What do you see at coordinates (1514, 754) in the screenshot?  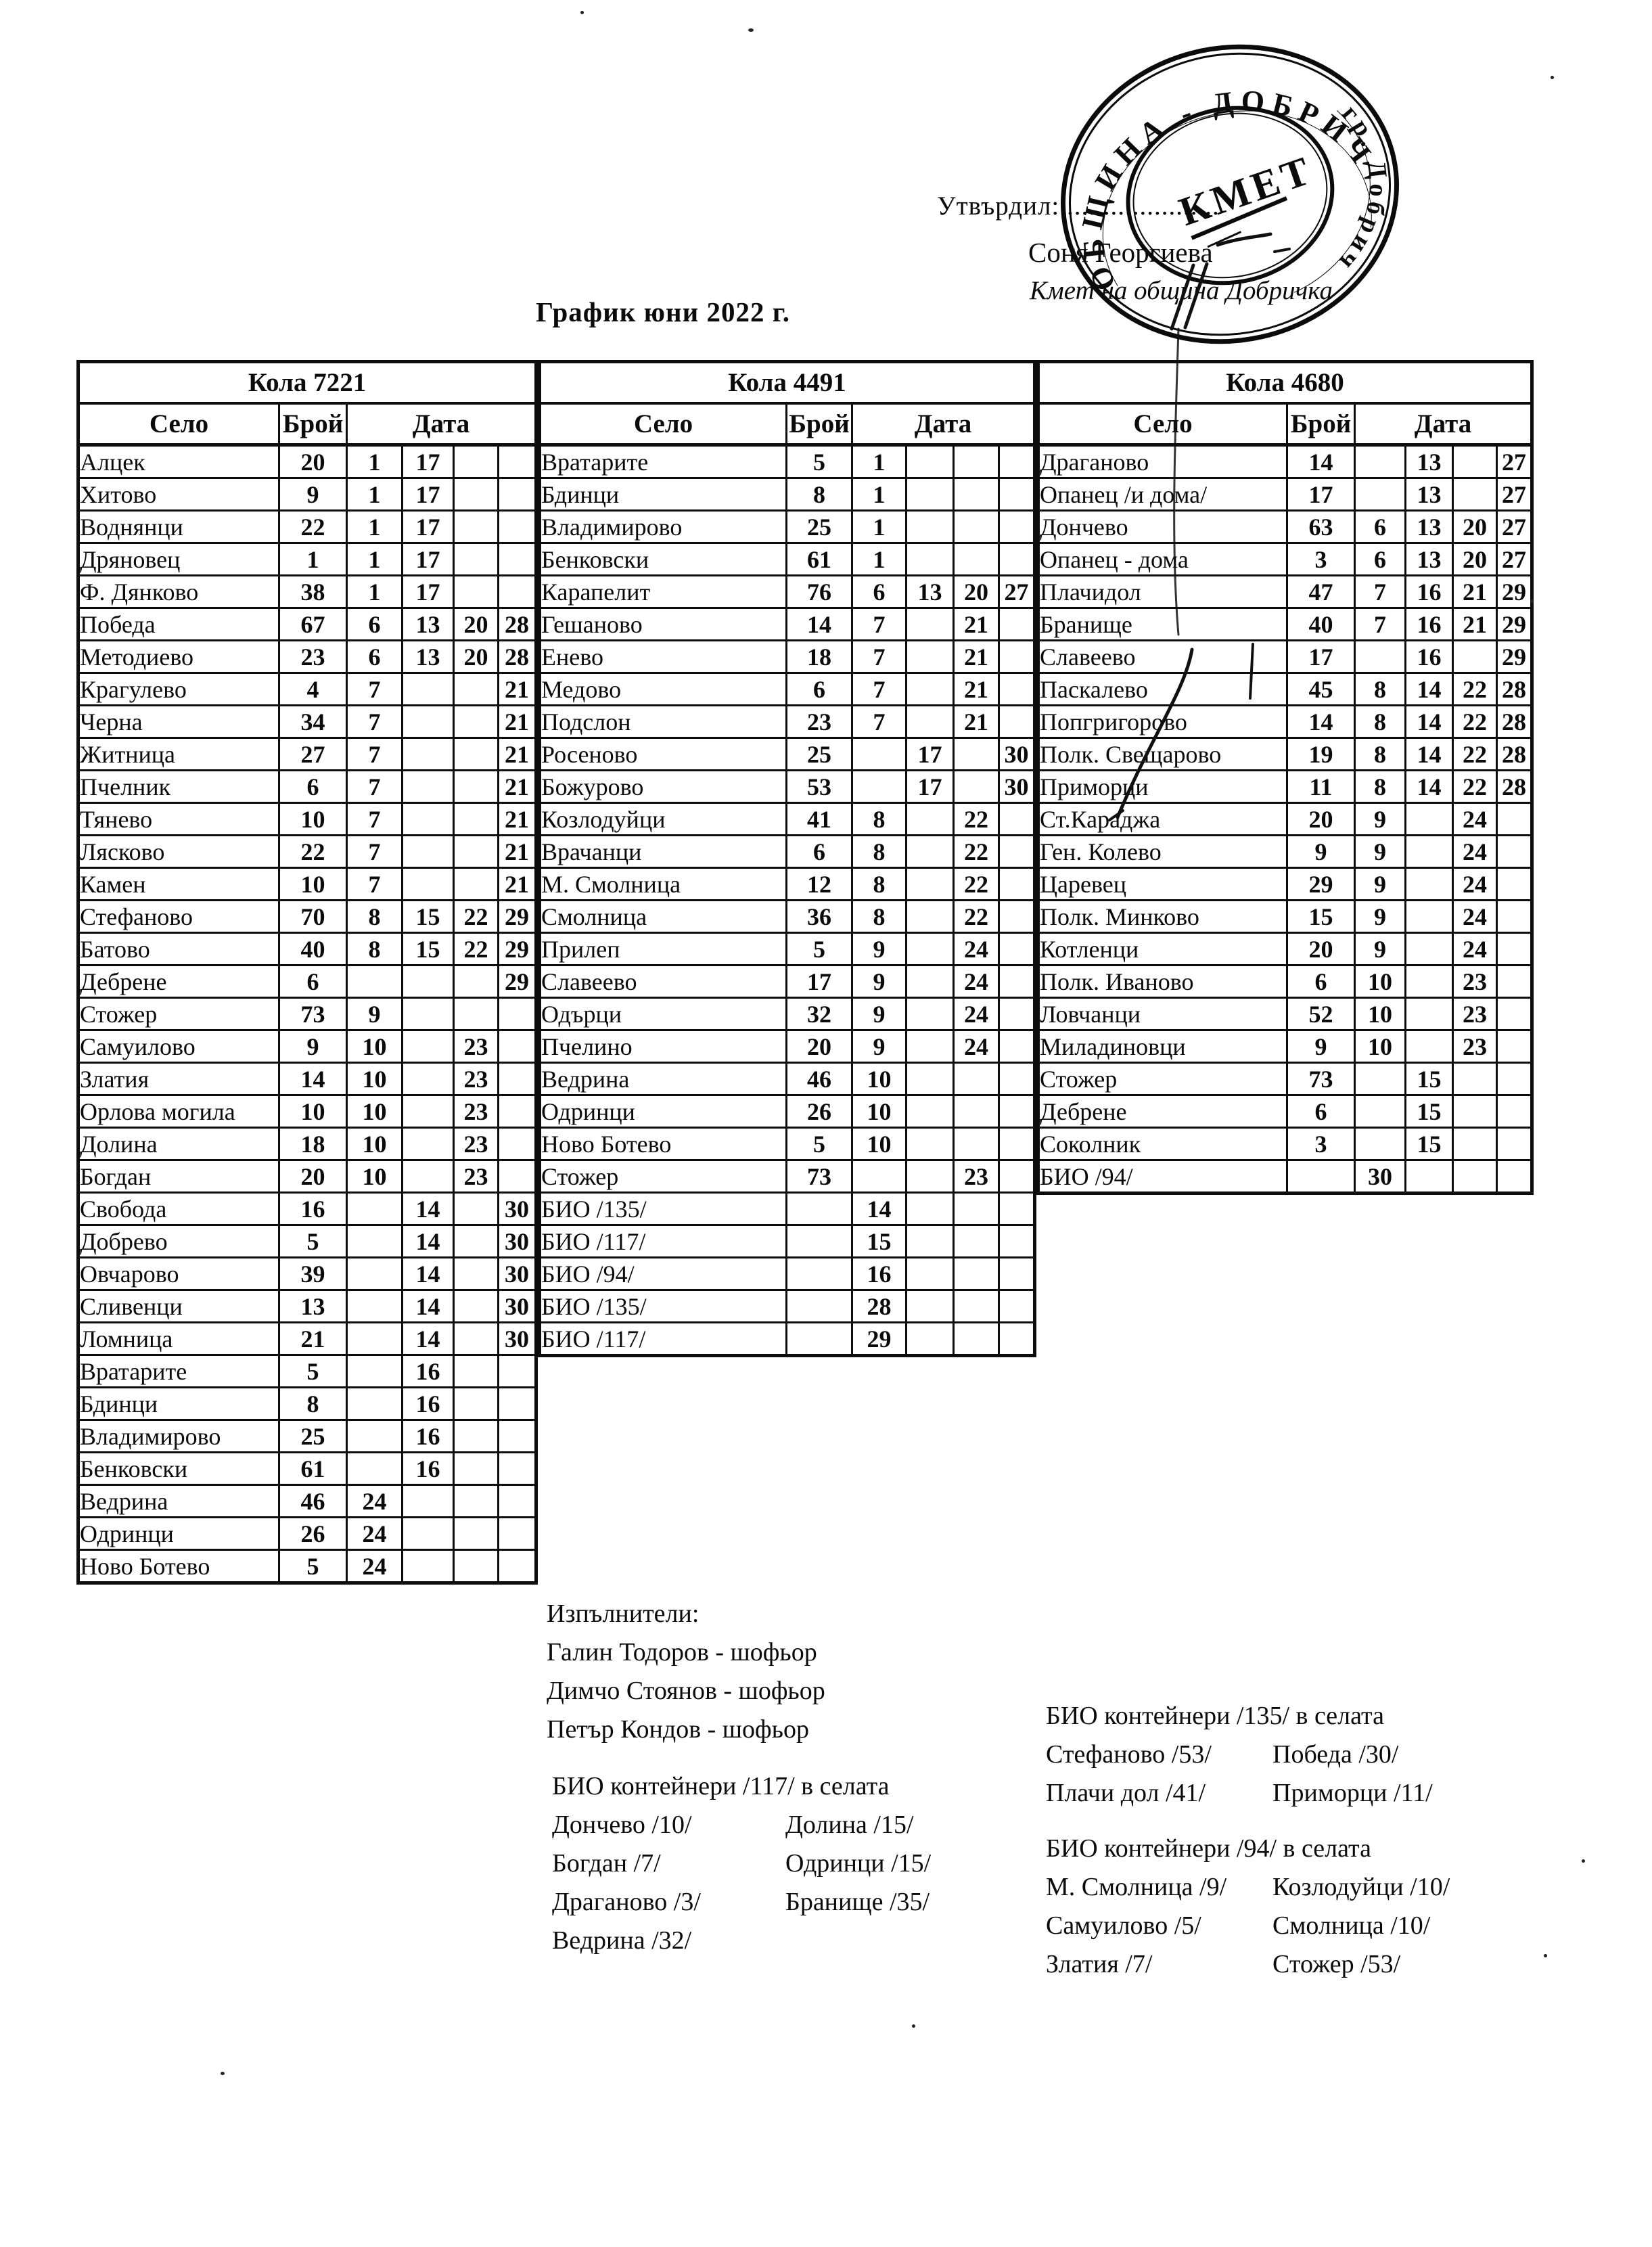 I see `date-cell: 28` at bounding box center [1514, 754].